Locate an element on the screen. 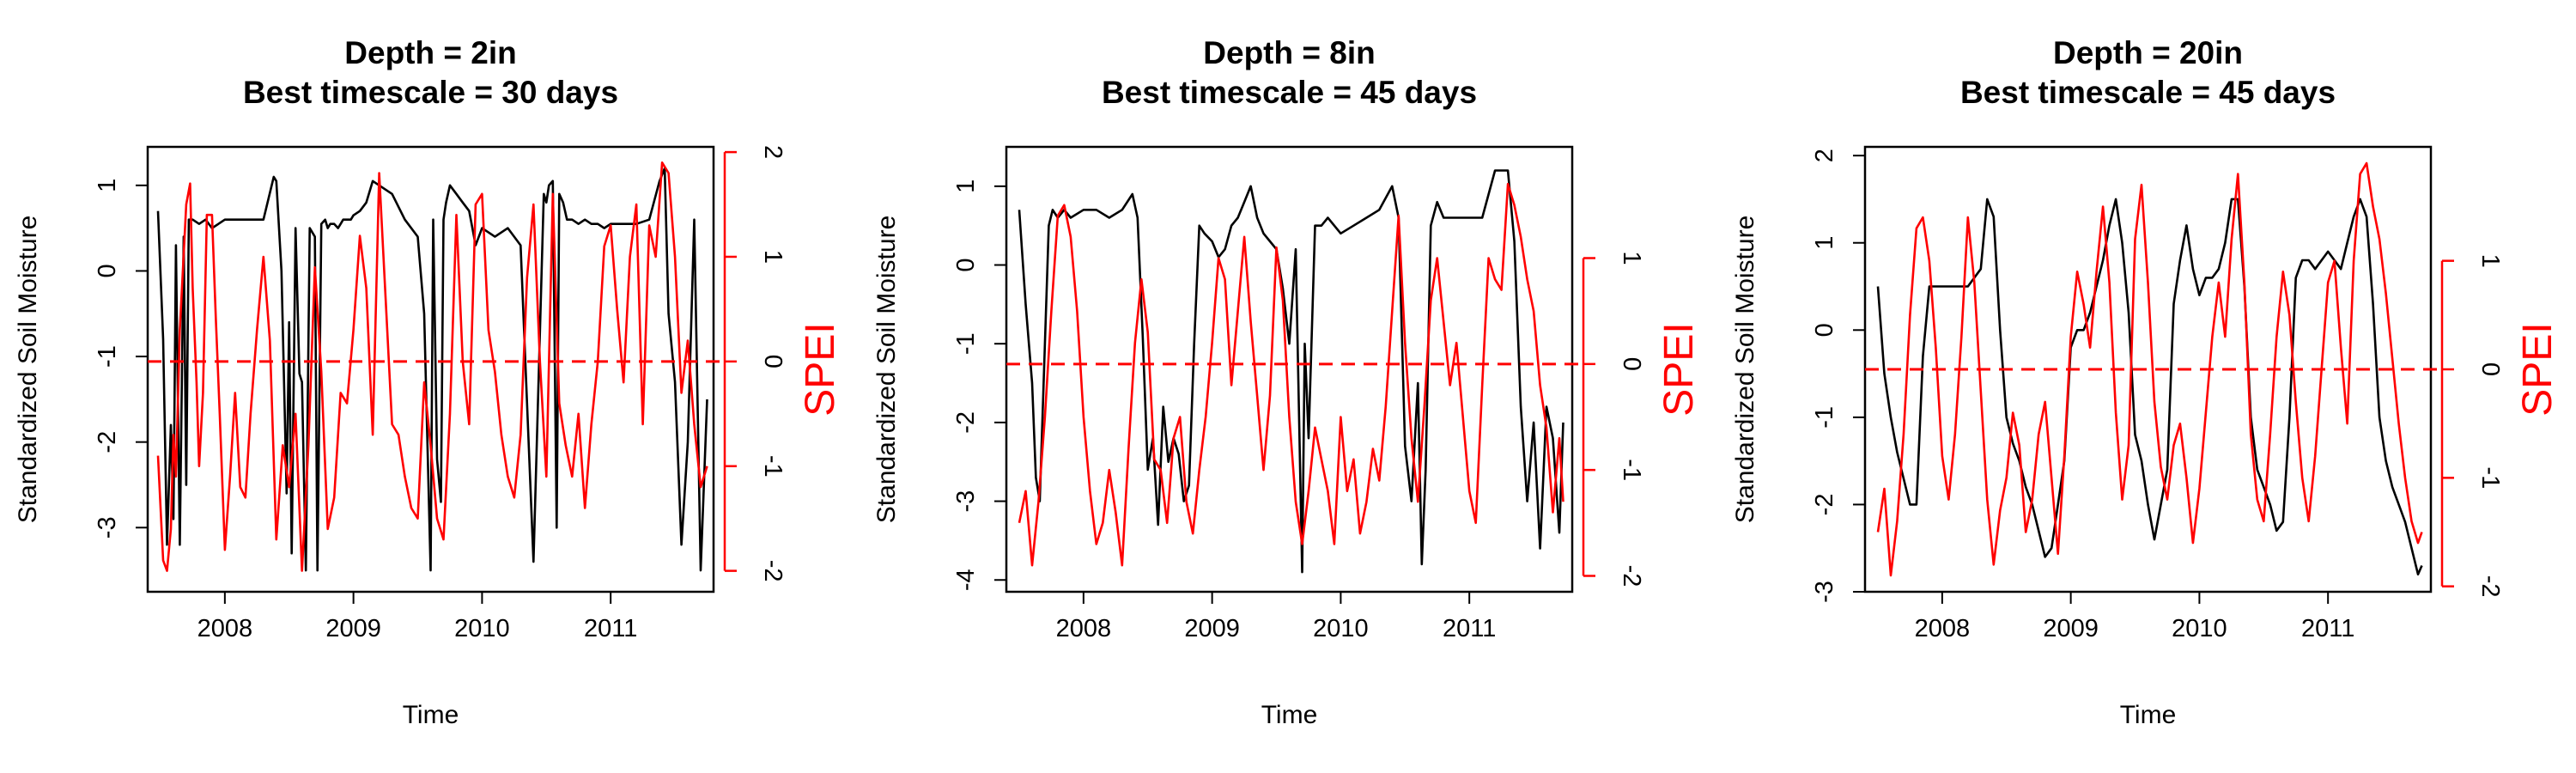  chart-title: Depth = 2in is located at coordinates (430, 52).